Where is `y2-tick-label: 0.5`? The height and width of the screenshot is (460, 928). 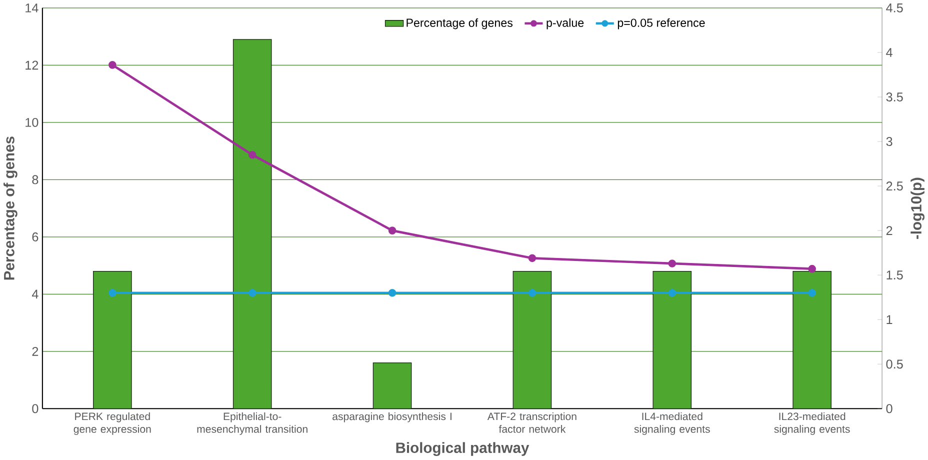 y2-tick-label: 0.5 is located at coordinates (894, 364).